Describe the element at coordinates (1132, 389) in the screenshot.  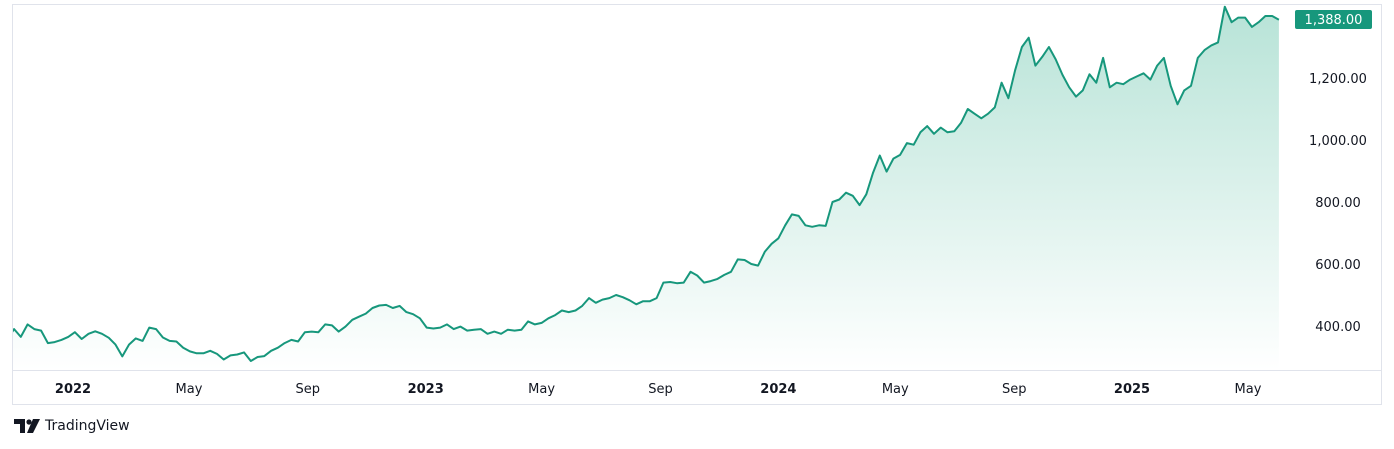
I see `x-tick-label: 2025` at that location.